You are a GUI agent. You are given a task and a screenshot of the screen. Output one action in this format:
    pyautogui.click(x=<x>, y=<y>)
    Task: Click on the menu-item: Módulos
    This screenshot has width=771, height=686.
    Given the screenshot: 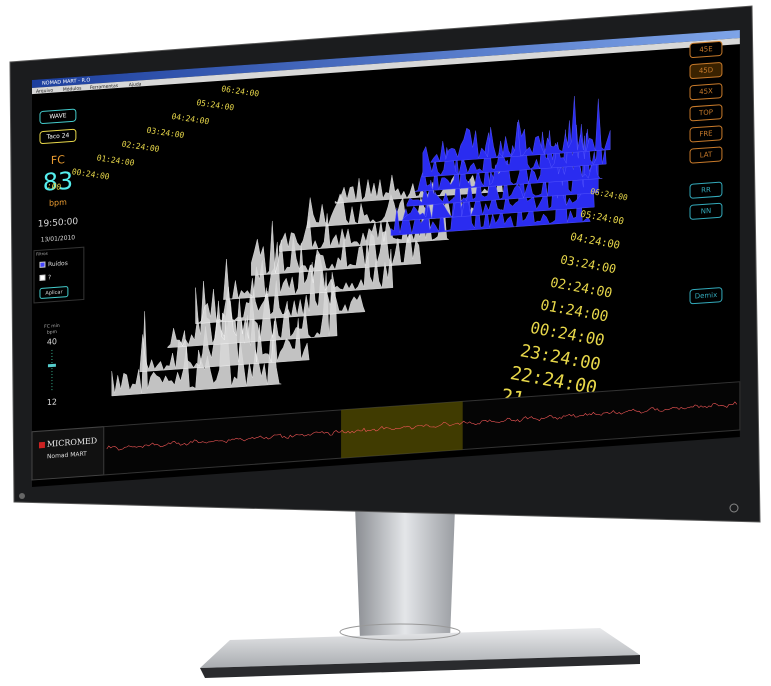 What is the action you would take?
    pyautogui.click(x=72, y=89)
    